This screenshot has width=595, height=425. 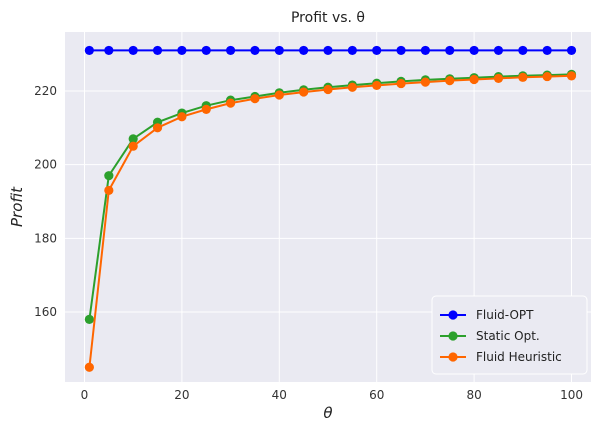 I want to click on x-tick-label: 100, so click(x=571, y=395).